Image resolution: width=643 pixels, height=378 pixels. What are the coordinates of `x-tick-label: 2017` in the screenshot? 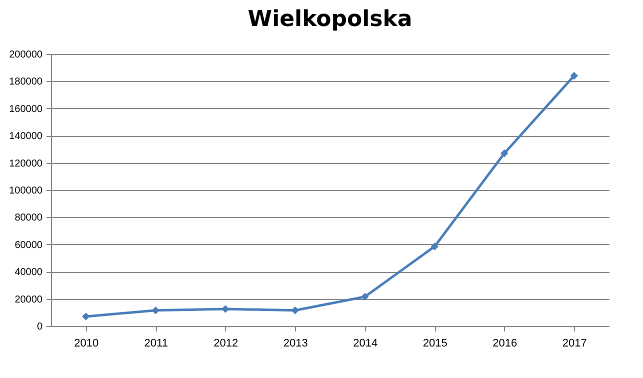 It's located at (574, 344).